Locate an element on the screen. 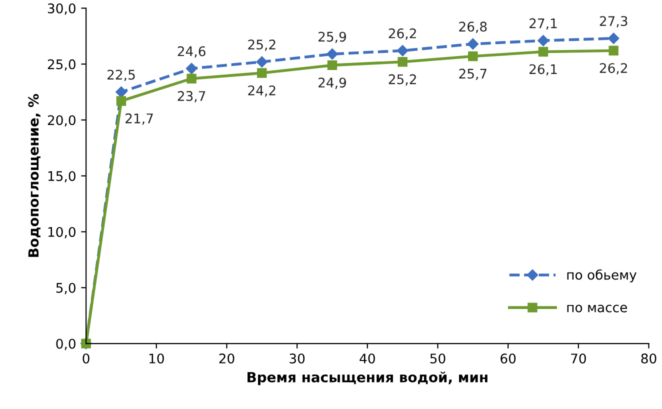 Image resolution: width=662 pixels, height=409 pixels. y-tick-label: 0,0 is located at coordinates (66, 344).